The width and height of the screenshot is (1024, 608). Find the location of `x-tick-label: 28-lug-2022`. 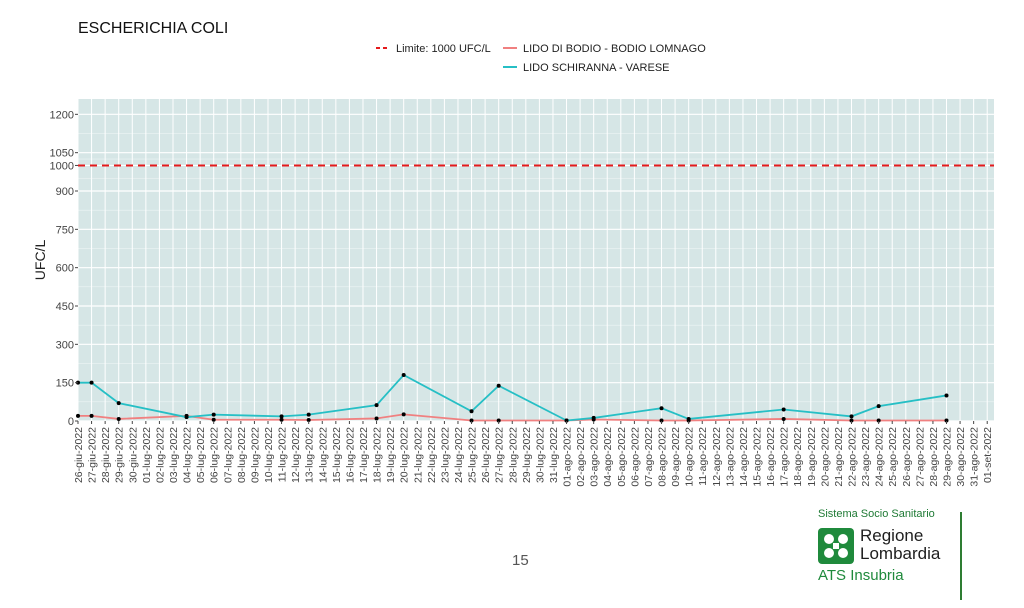

x-tick-label: 28-lug-2022 is located at coordinates (513, 455).